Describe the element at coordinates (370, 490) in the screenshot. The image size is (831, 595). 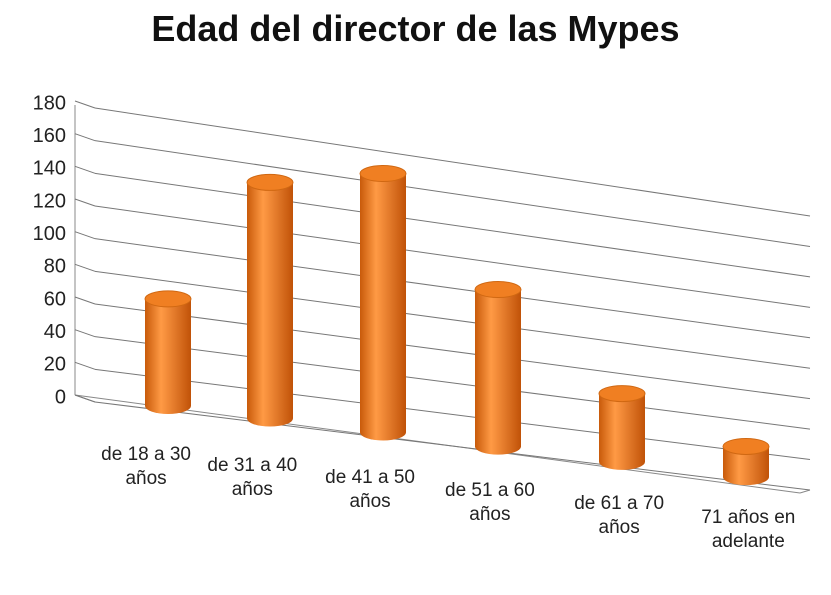
I see `x-tick-label: de 41 a 50 años` at that location.